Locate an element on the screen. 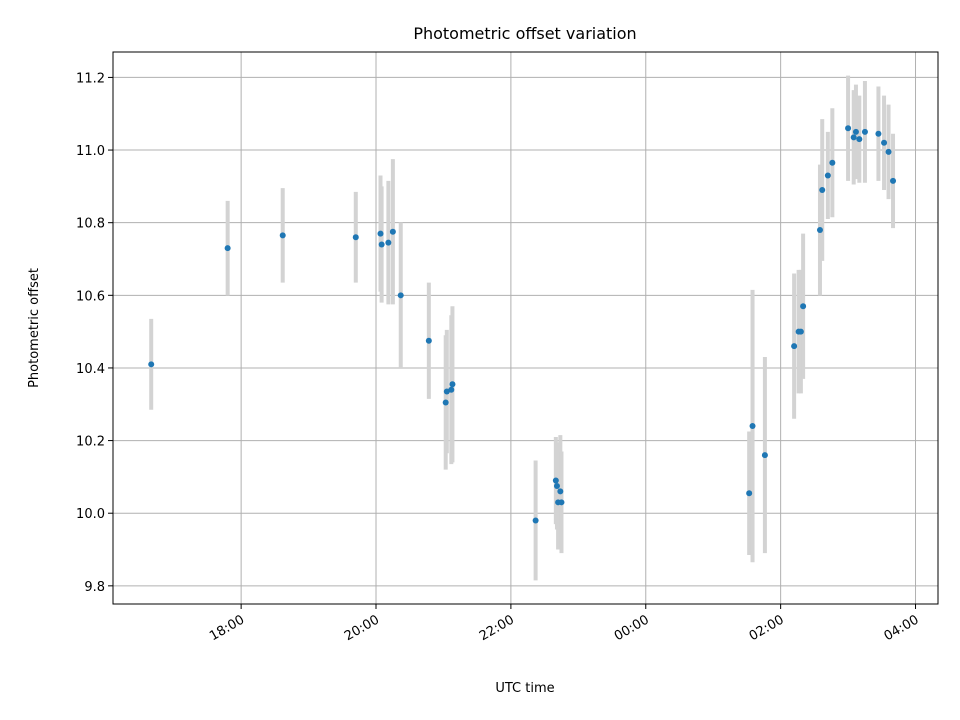 Image resolution: width=960 pixels, height=720 pixels. y-axis: 9.8 10.0 10.2 10.4 10.6 10.8 11.0 11.2 is located at coordinates (94, 333).